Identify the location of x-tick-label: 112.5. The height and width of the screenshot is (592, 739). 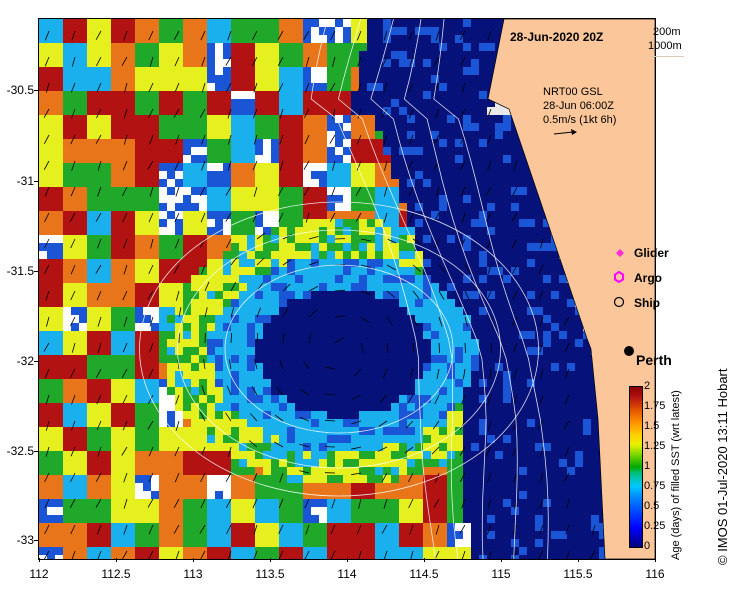
(116, 574).